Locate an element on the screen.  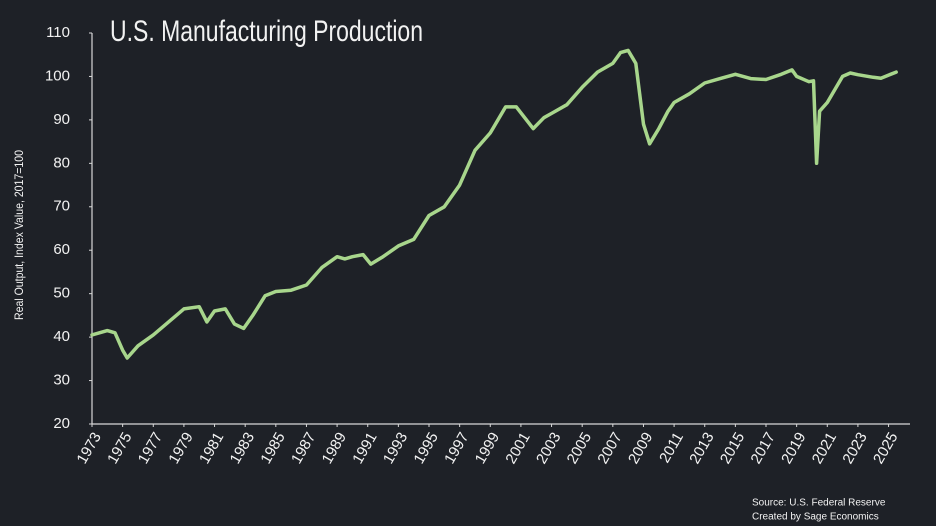
y-tick-label: 40 is located at coordinates (61, 336).